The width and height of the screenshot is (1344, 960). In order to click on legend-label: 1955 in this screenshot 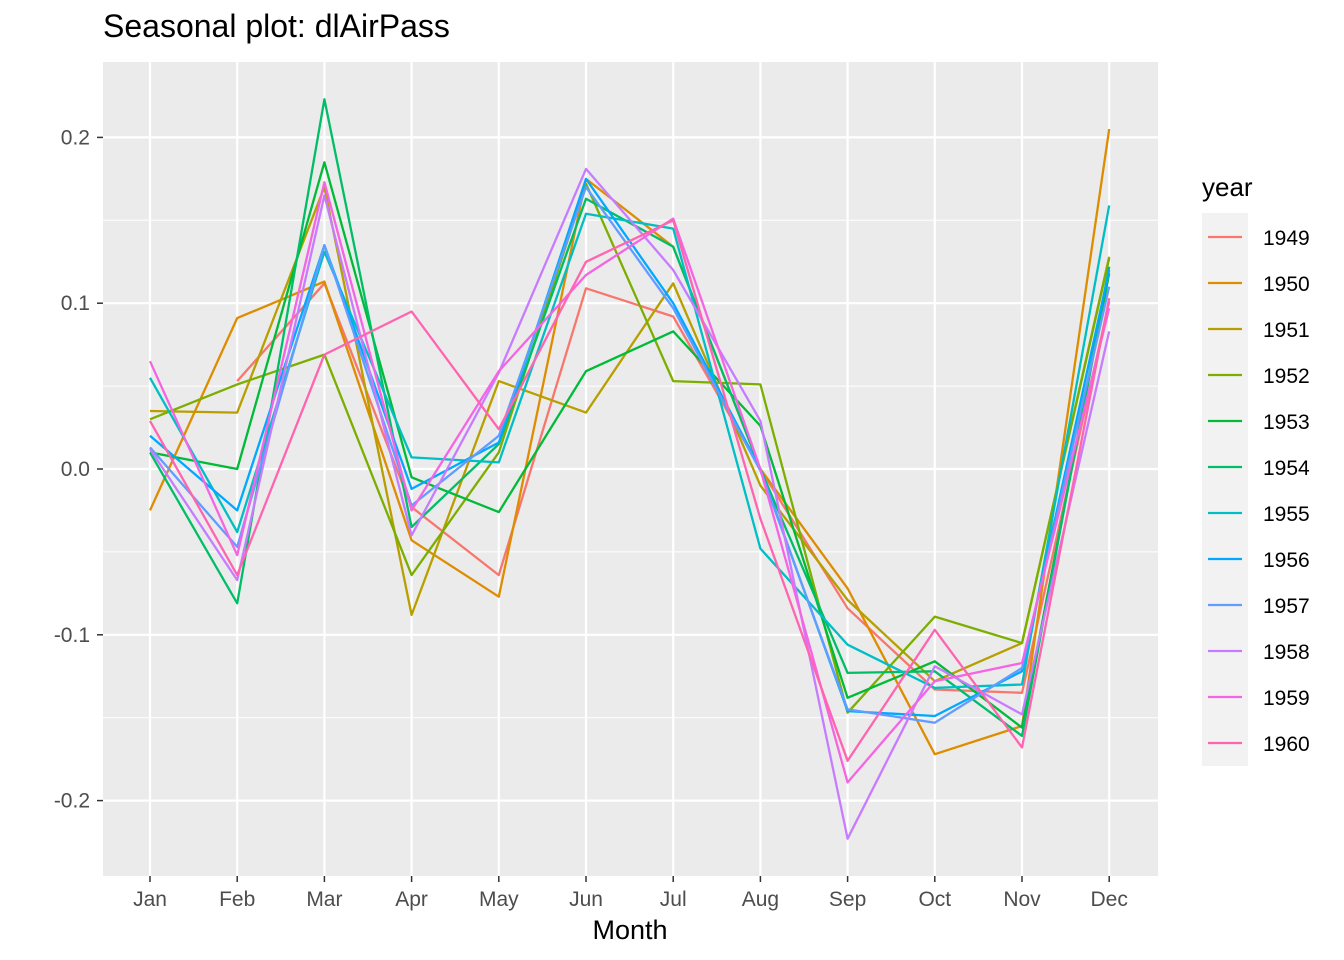, I will do `click(1286, 514)`.